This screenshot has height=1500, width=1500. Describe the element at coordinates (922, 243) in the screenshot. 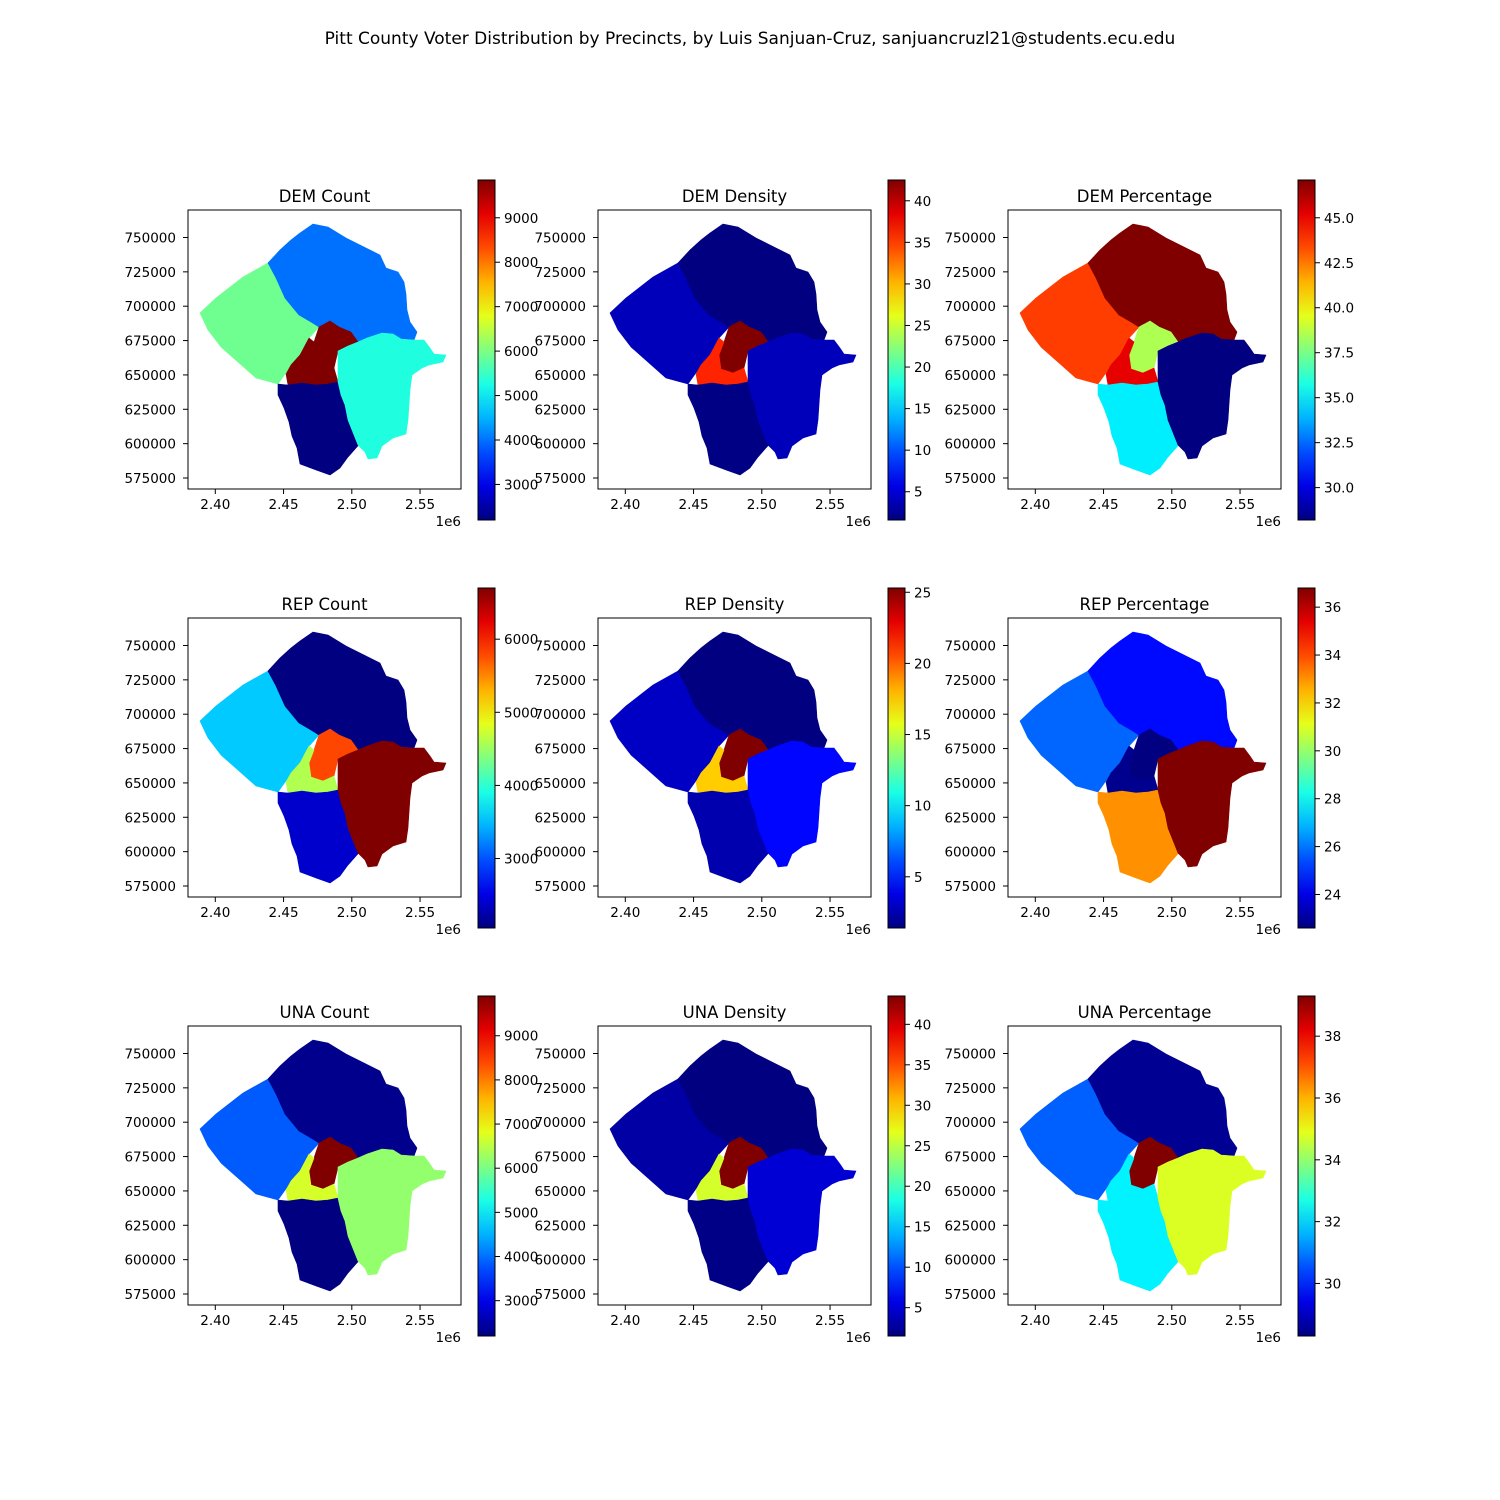

I see `dem-density-colorbar-tick-label: 35` at that location.